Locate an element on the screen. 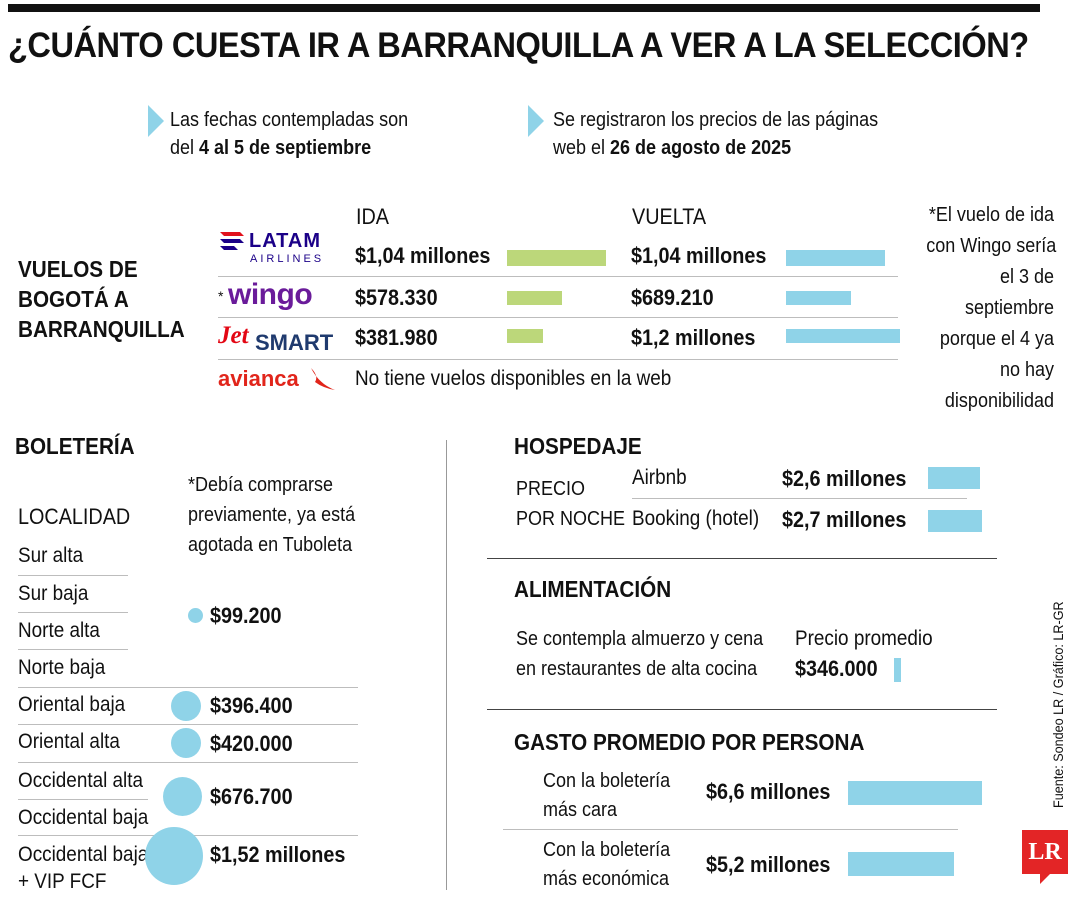 Image resolution: width=1080 pixels, height=900 pixels. zone-label: + VIP FCF is located at coordinates (62, 881).